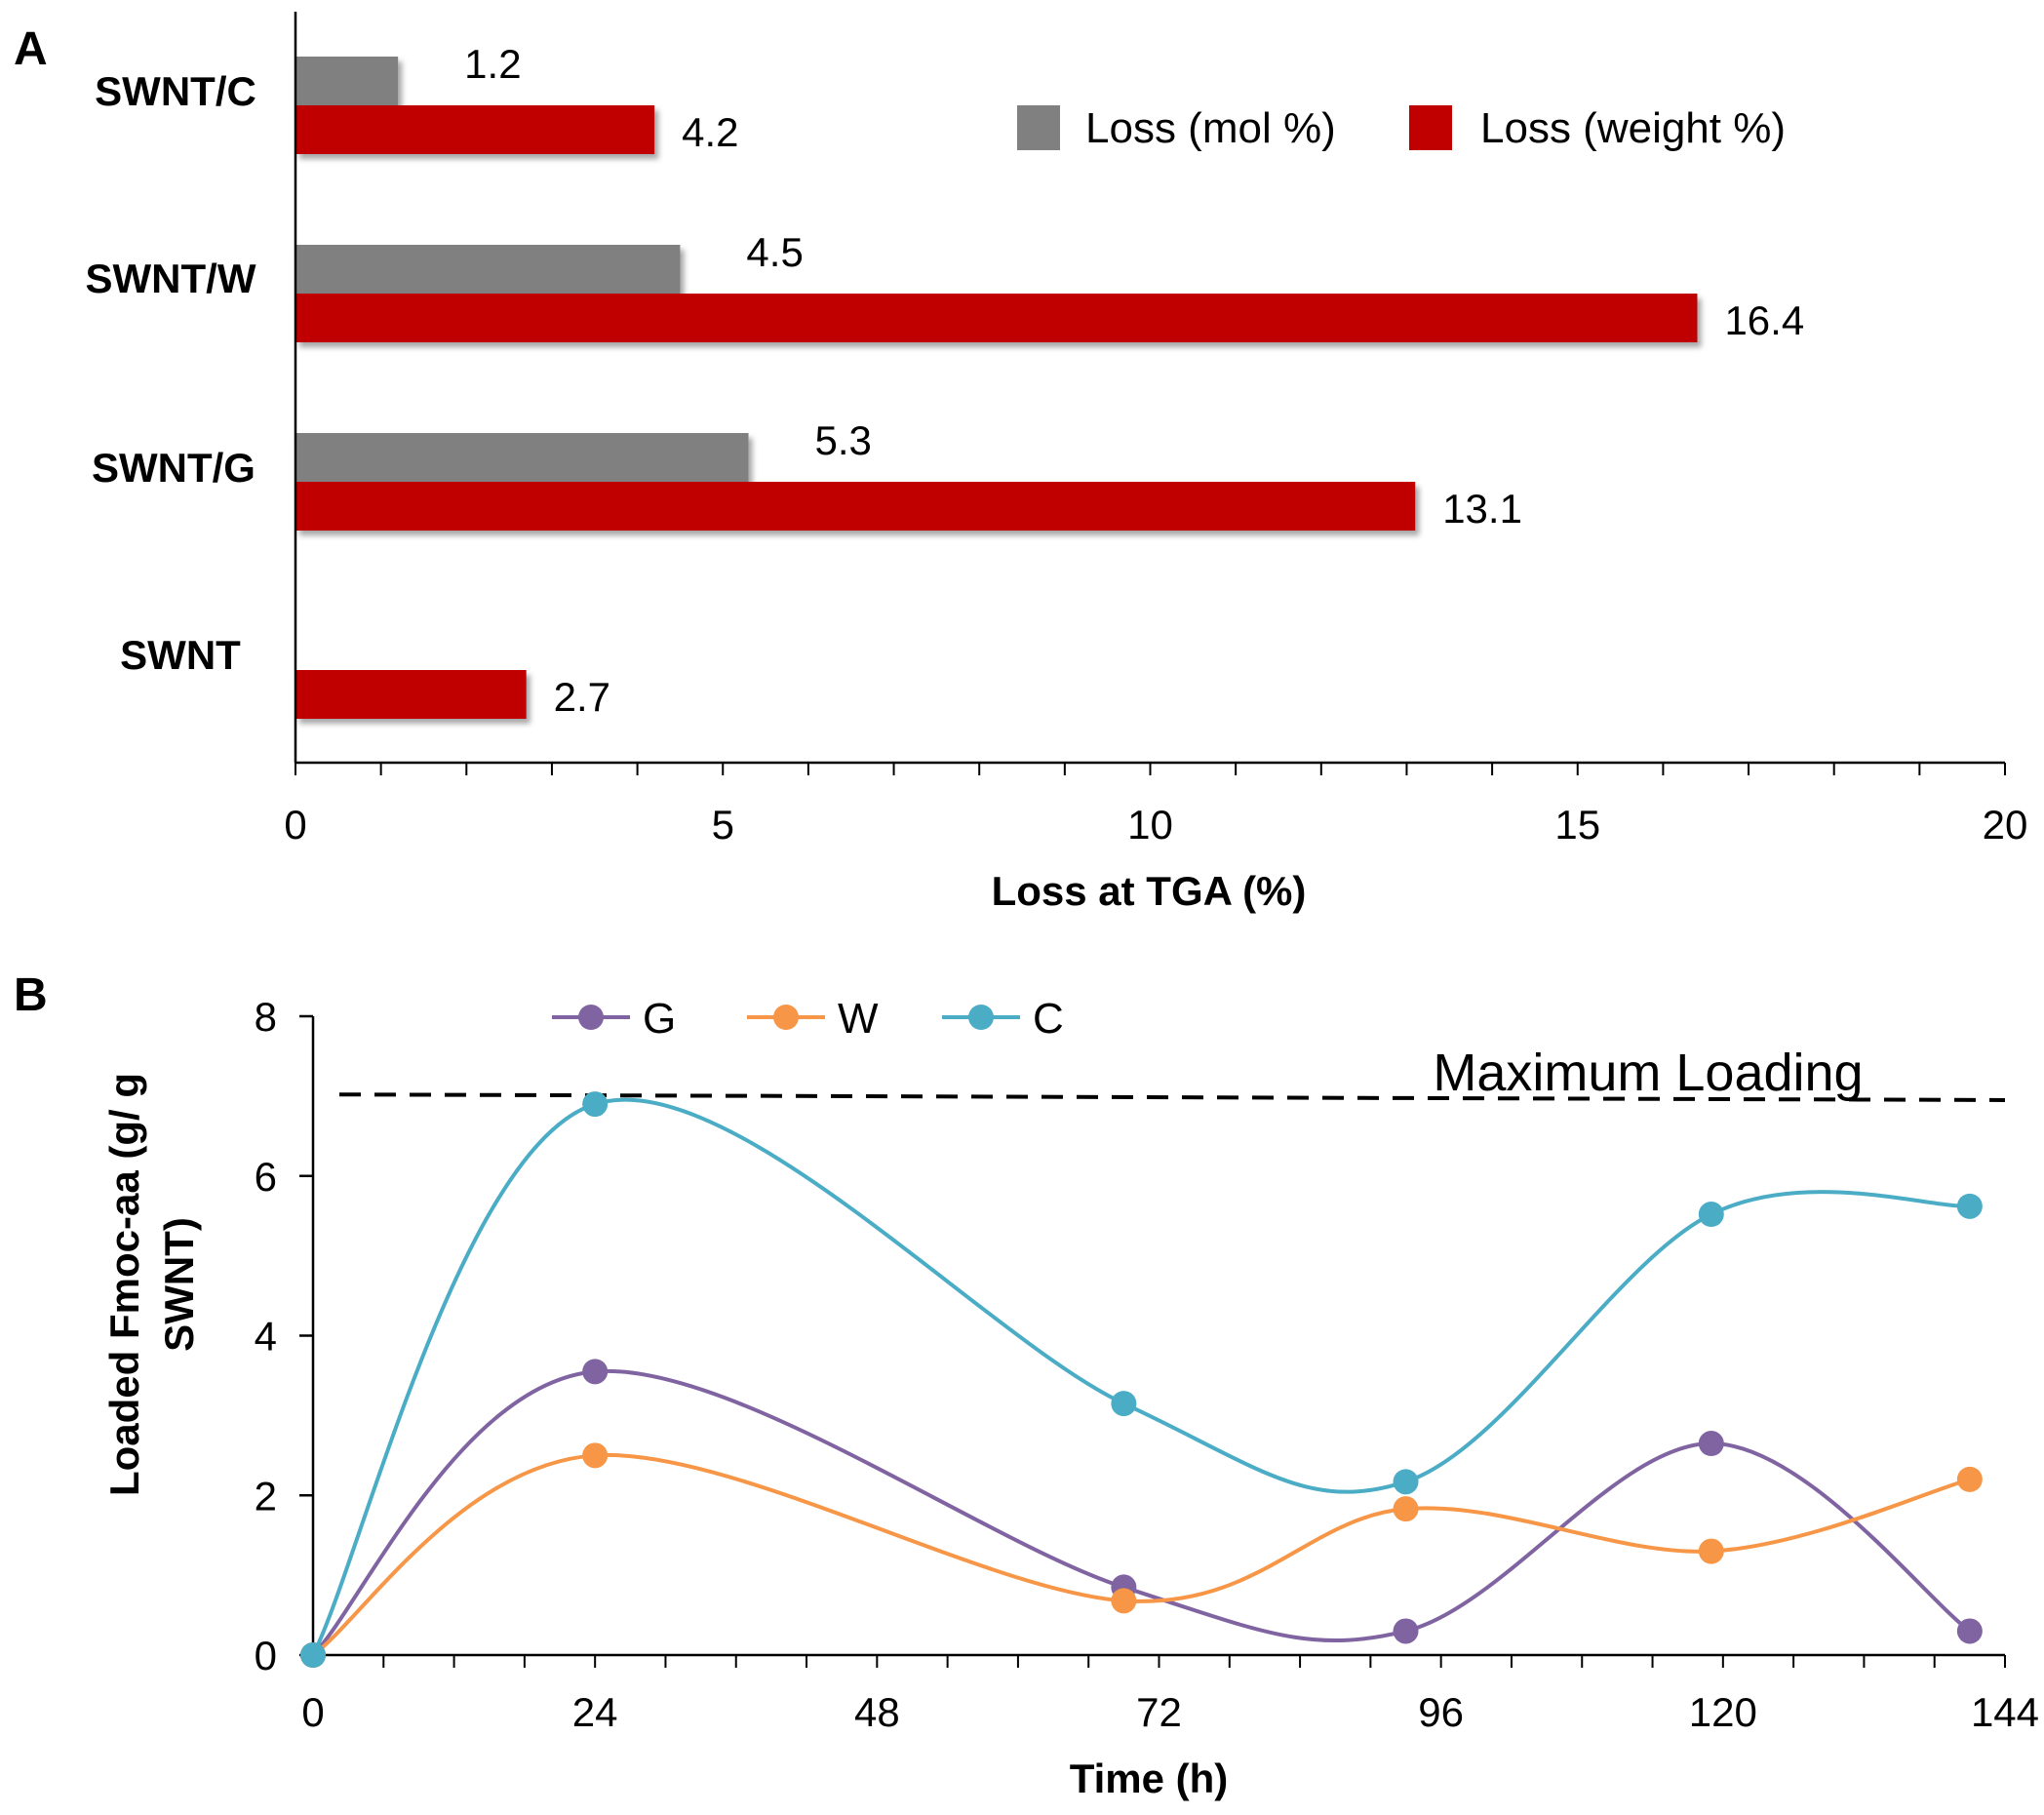 The image size is (2044, 1815). What do you see at coordinates (1159, 1712) in the screenshot?
I see `x-tick-label: 72` at bounding box center [1159, 1712].